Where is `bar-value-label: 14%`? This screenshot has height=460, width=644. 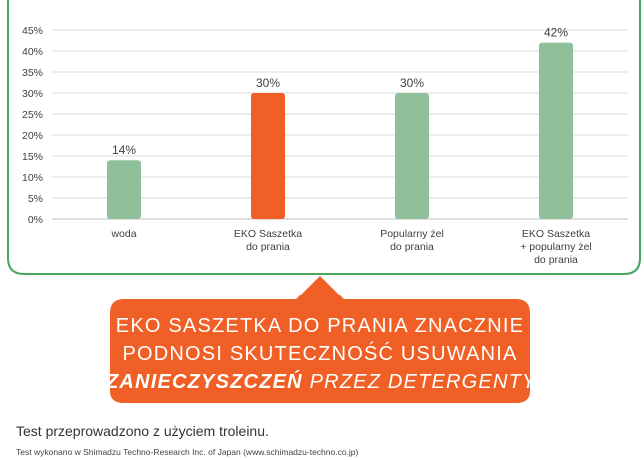
bar-value-label: 14% is located at coordinates (124, 150).